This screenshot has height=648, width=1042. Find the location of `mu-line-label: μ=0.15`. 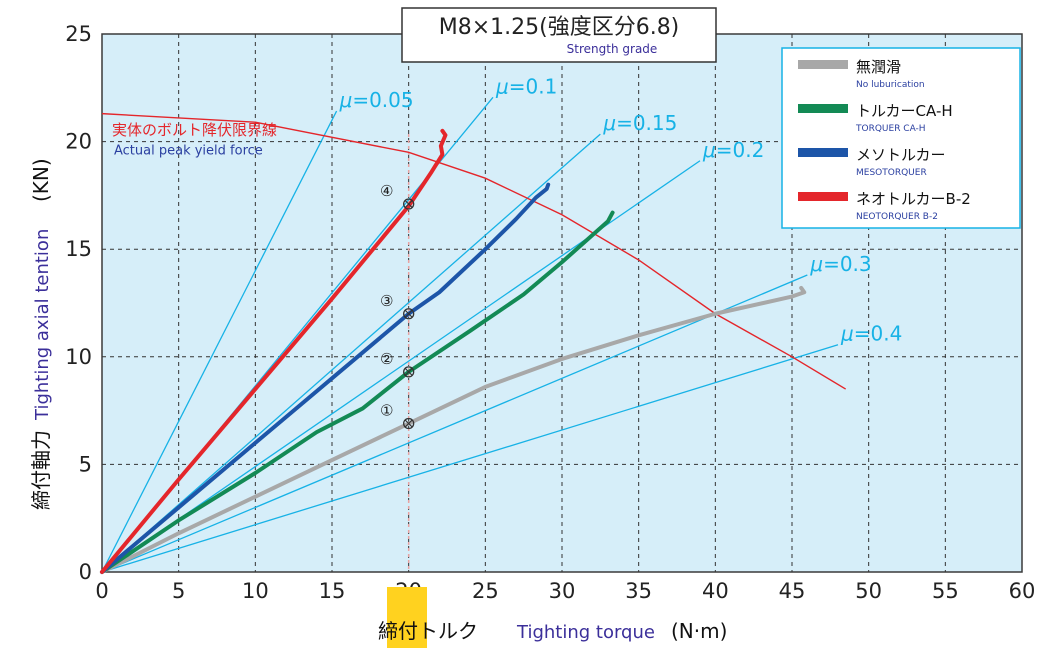

mu-line-label: μ=0.15 is located at coordinates (639, 123).